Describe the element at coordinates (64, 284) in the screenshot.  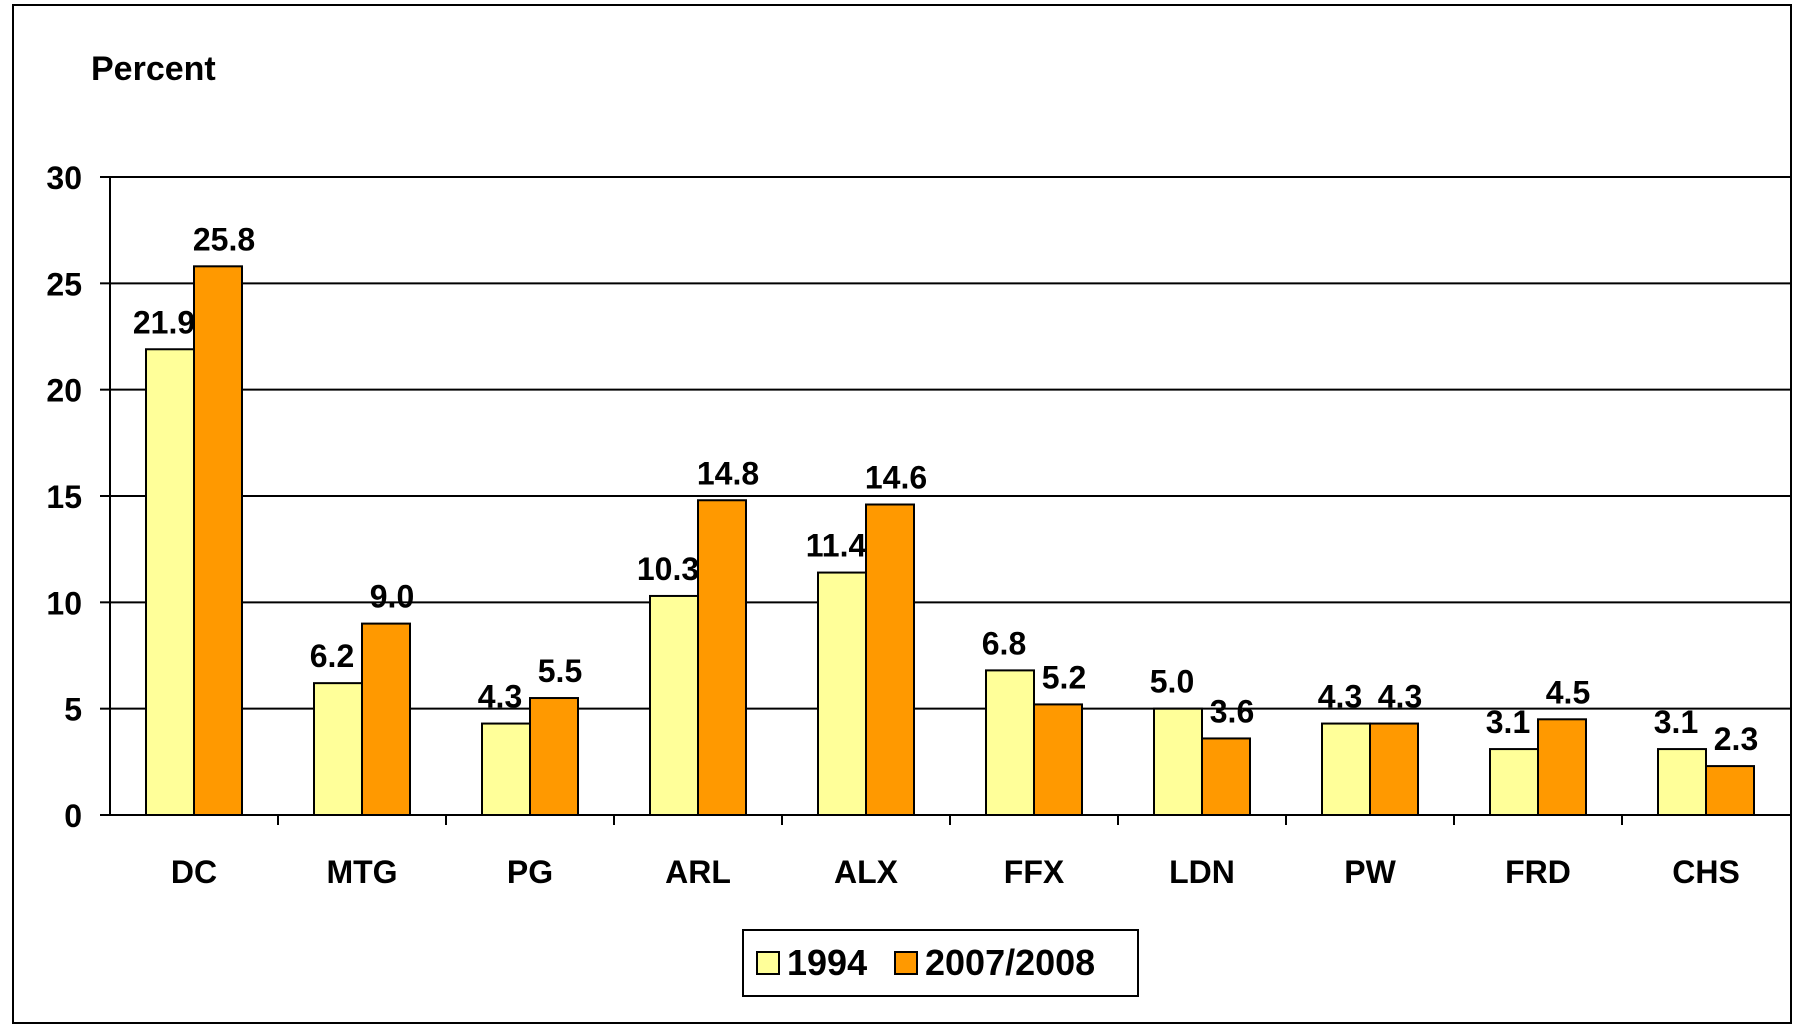
I see `y-tick-label: 25` at that location.